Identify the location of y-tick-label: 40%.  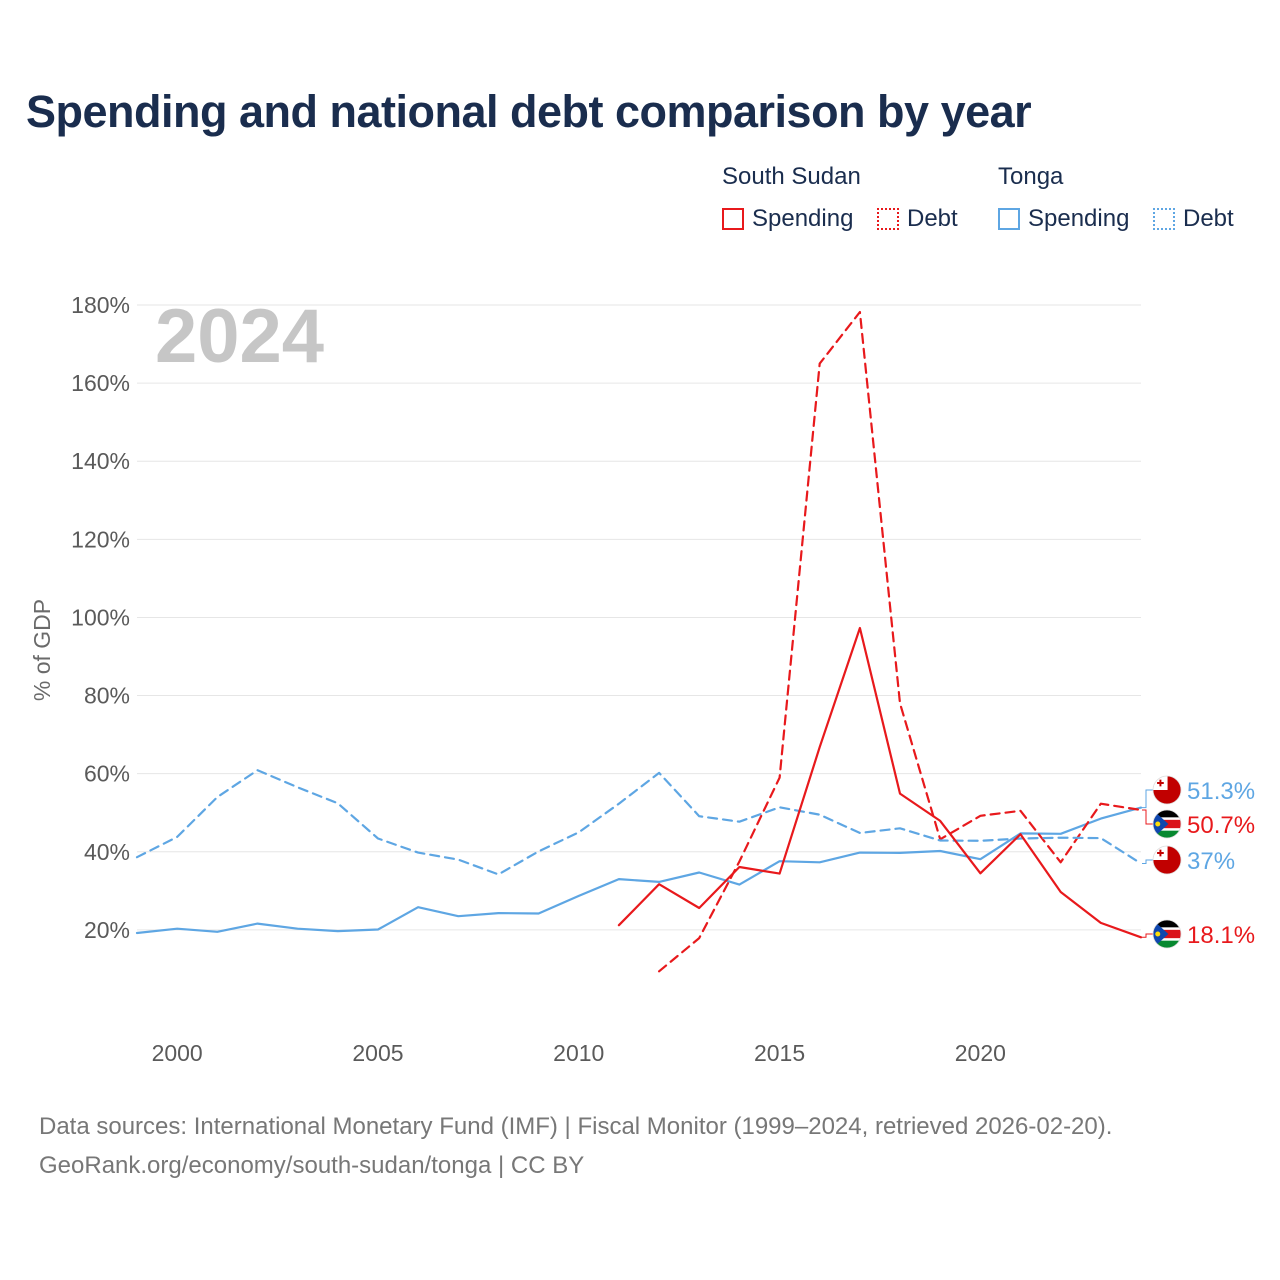
(107, 852).